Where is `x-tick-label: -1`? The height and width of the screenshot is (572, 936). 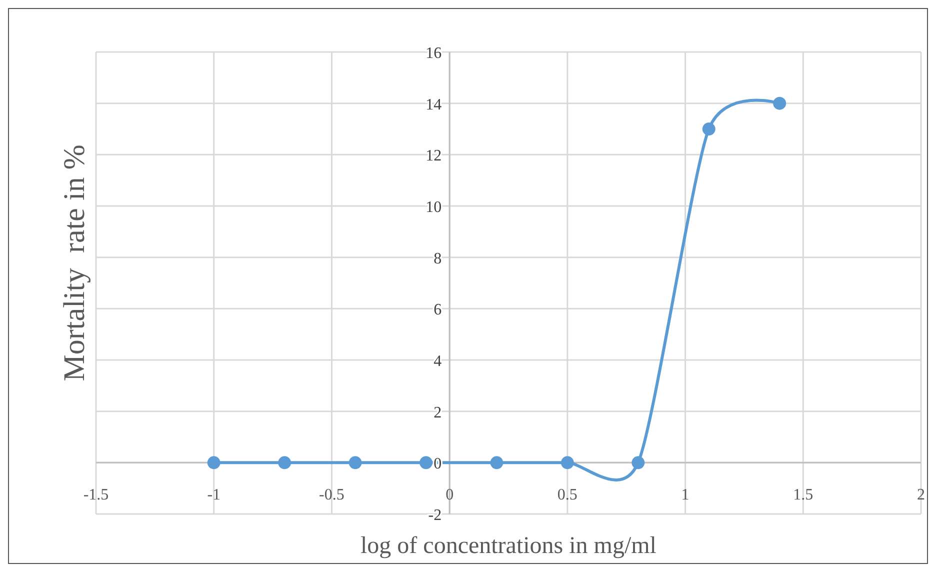
x-tick-label: -1 is located at coordinates (214, 495).